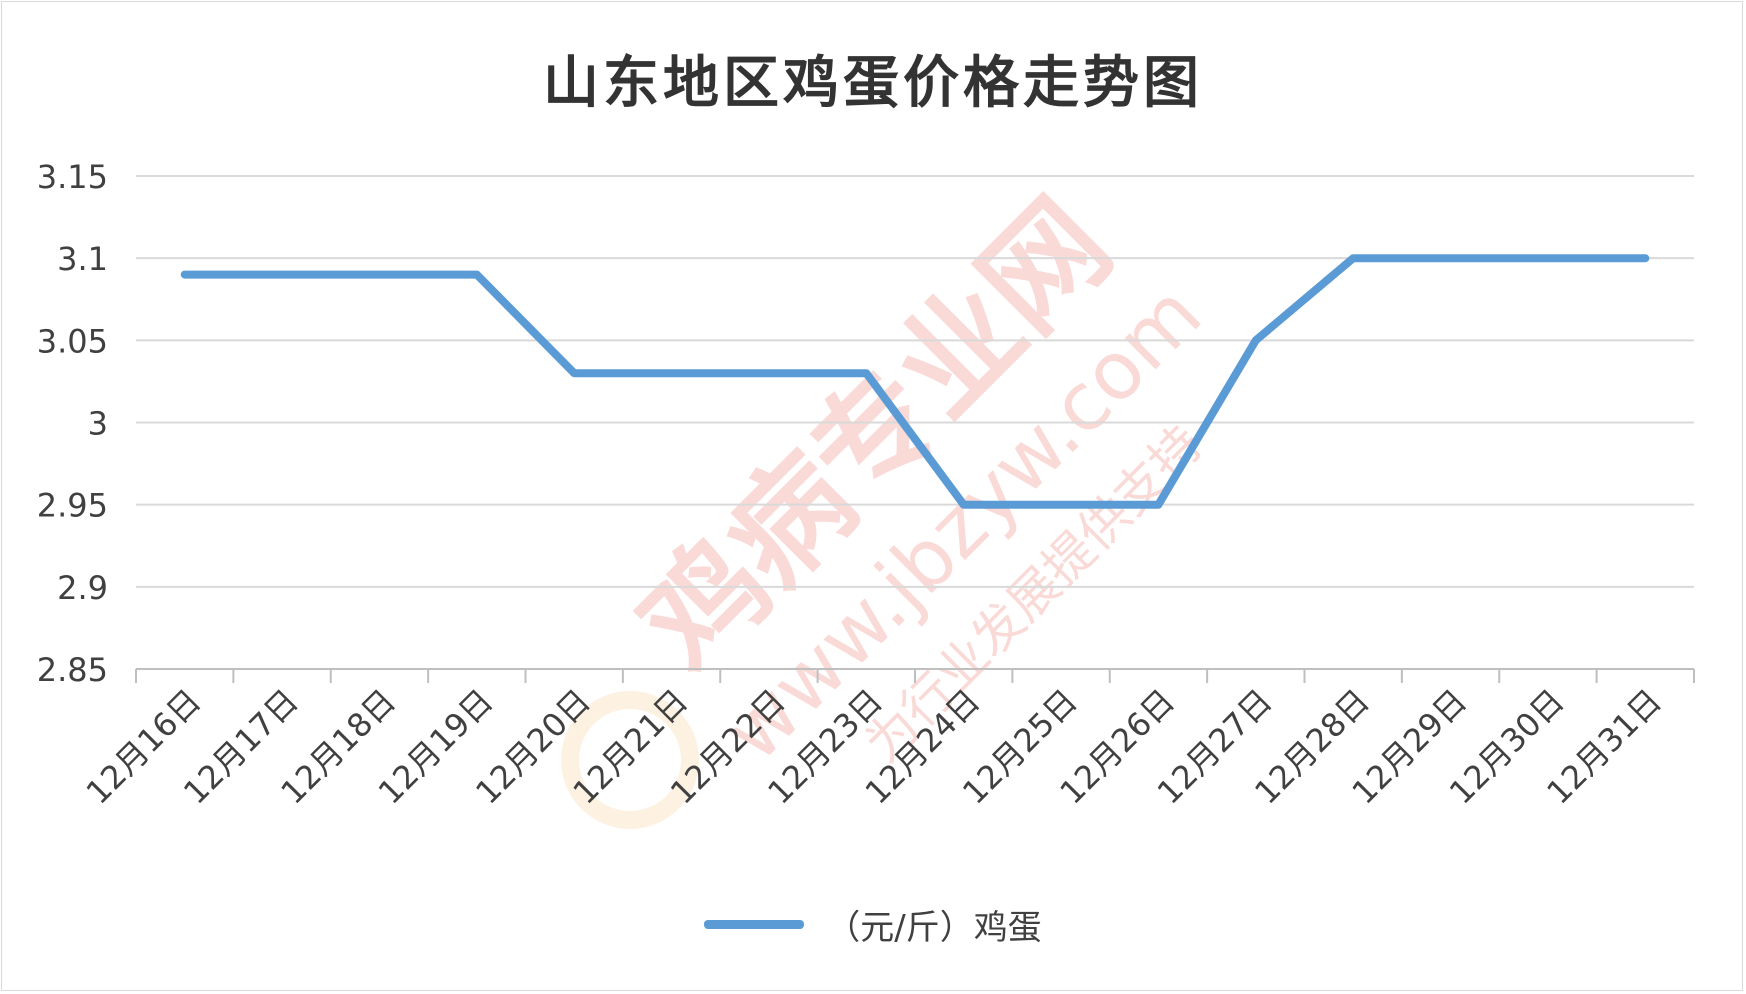 This screenshot has height=994, width=1746. What do you see at coordinates (72, 177) in the screenshot?
I see `y-tick-label: 3.15` at bounding box center [72, 177].